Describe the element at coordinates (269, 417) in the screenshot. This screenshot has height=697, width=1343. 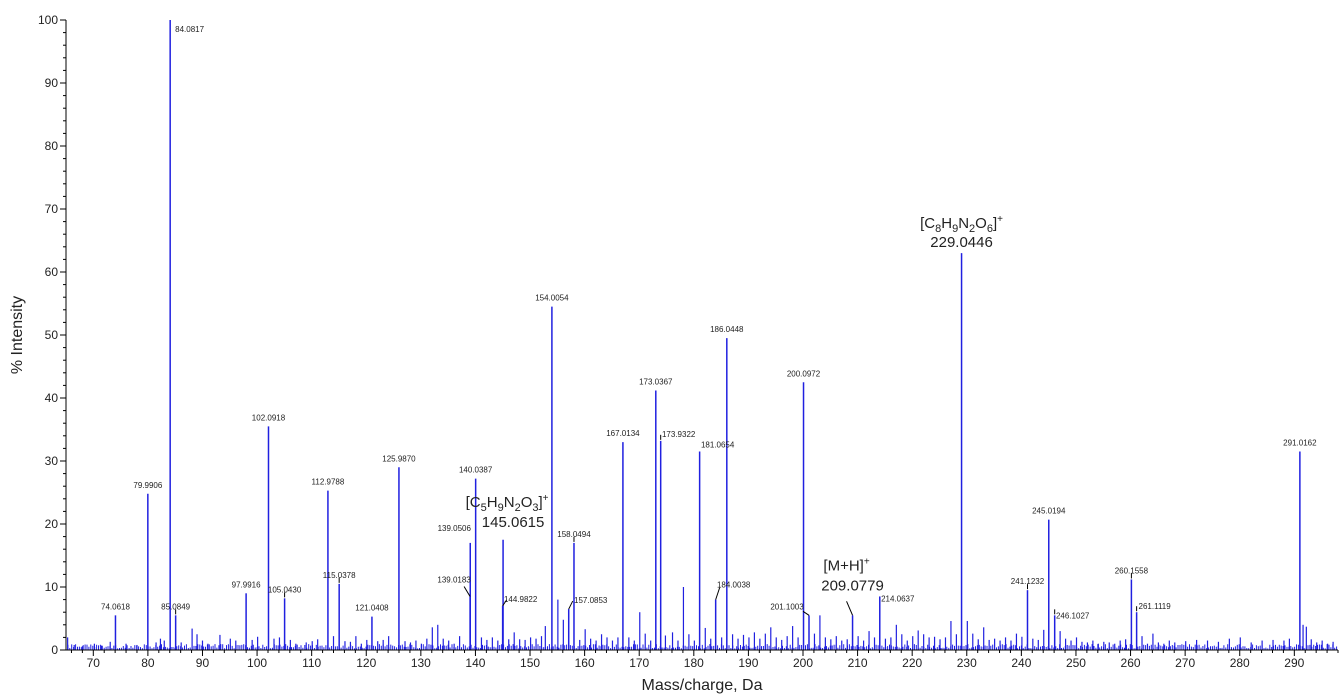
I see `peak-label-102-0918: 102.0918` at that location.